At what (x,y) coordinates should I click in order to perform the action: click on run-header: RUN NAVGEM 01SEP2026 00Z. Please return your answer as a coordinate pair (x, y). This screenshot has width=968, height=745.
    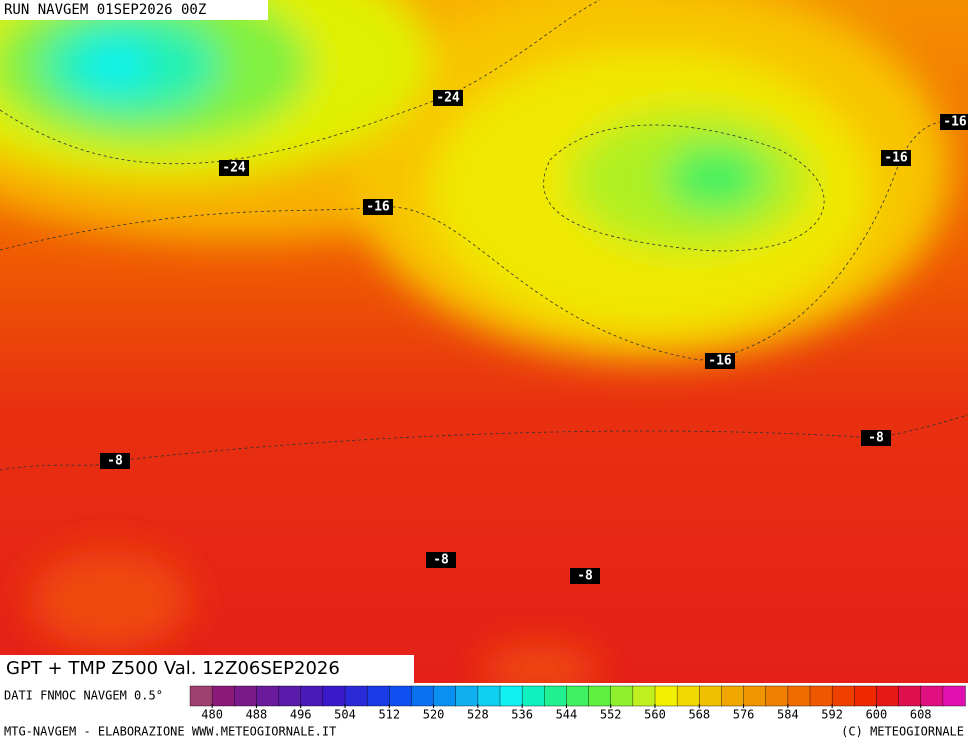
    Looking at the image, I should click on (105, 10).